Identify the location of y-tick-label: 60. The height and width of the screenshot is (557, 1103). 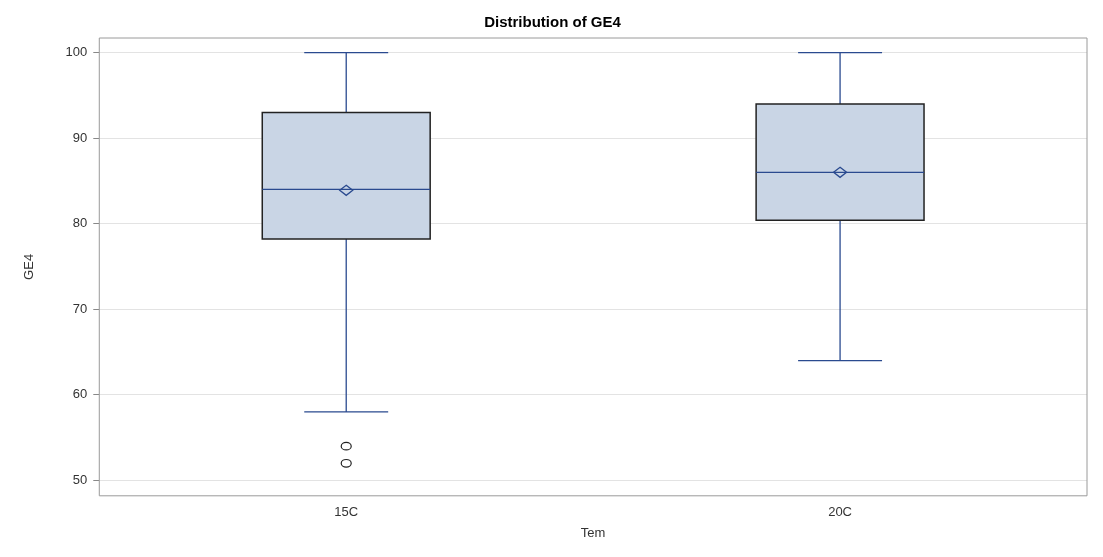
(80, 394).